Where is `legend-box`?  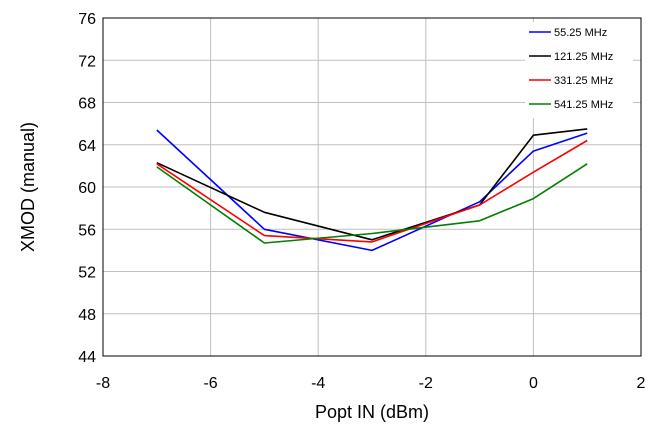
legend-box is located at coordinates (579, 70).